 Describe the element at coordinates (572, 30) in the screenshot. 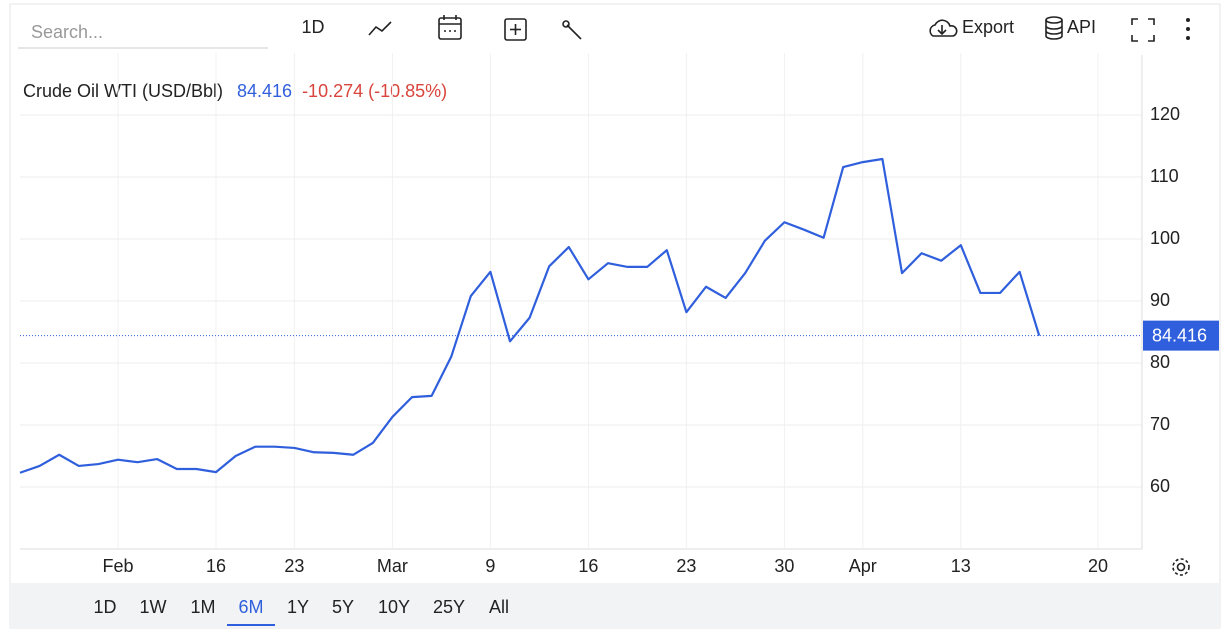

I see `settings-tool-icon` at that location.